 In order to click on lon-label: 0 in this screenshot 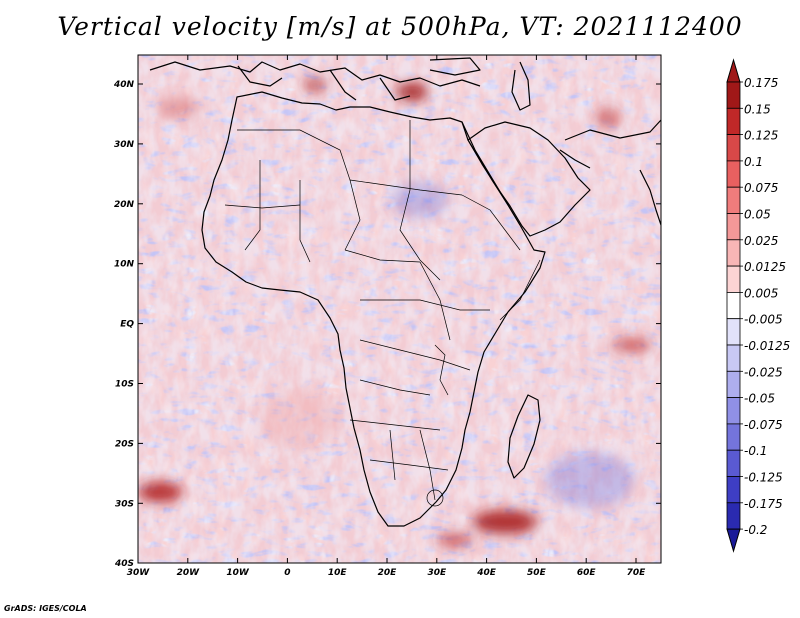, I will do `click(287, 573)`.